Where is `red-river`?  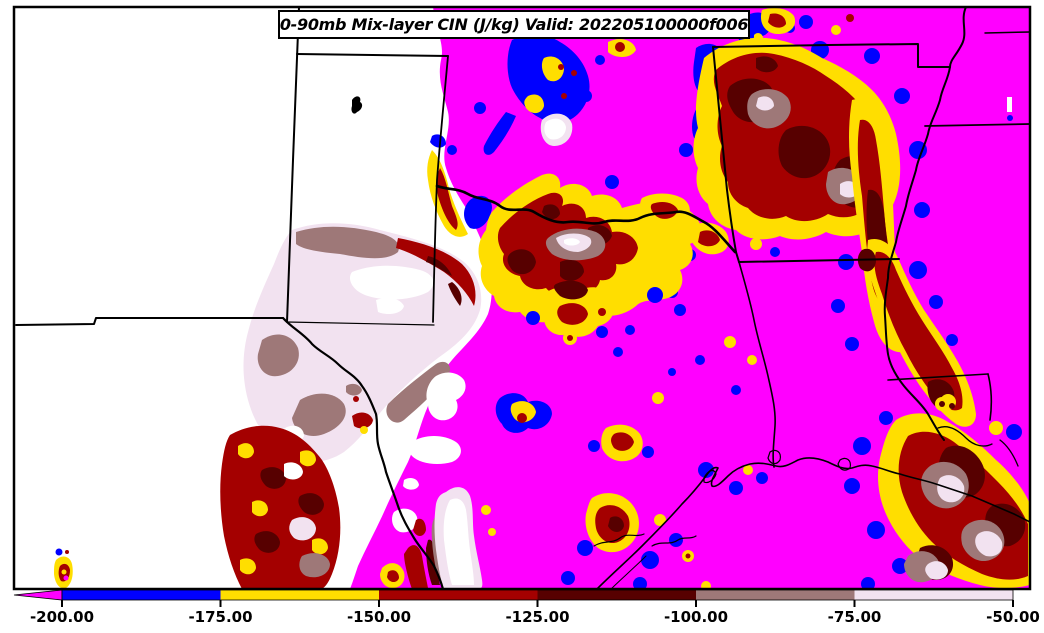 red-river is located at coordinates (586, 219).